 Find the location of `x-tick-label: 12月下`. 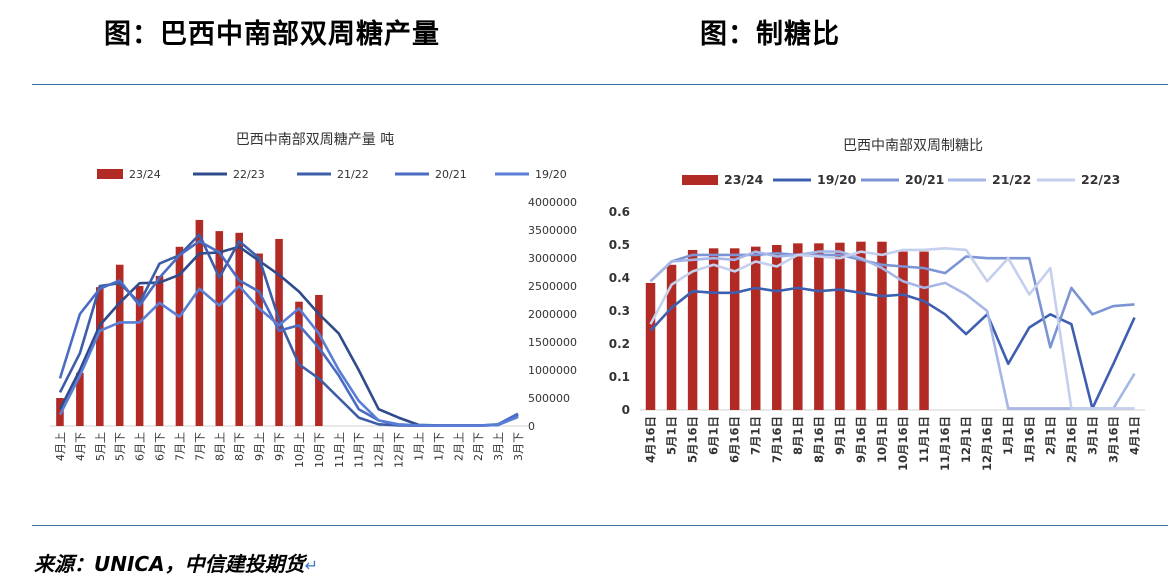

x-tick-label: 12月下 is located at coordinates (399, 450).